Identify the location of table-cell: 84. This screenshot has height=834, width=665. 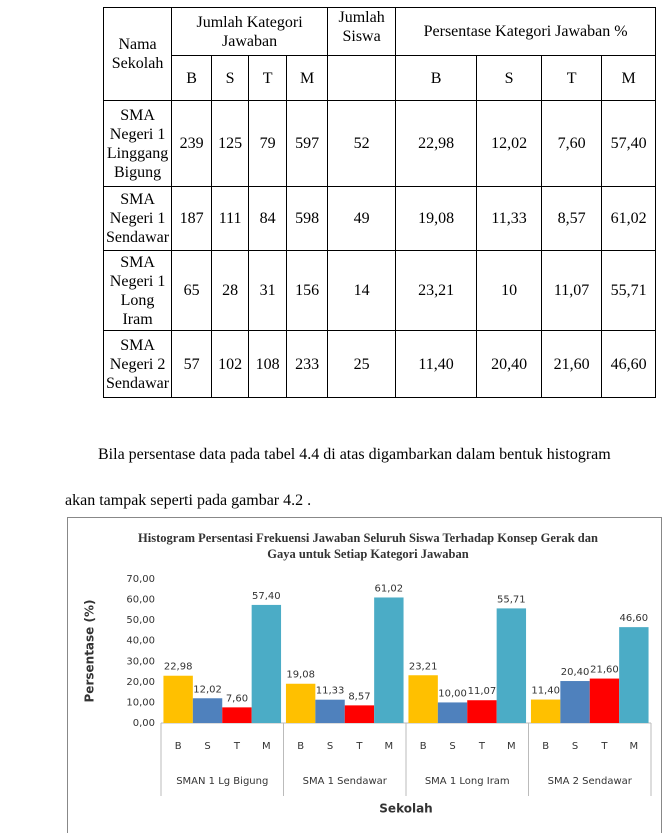
(268, 218).